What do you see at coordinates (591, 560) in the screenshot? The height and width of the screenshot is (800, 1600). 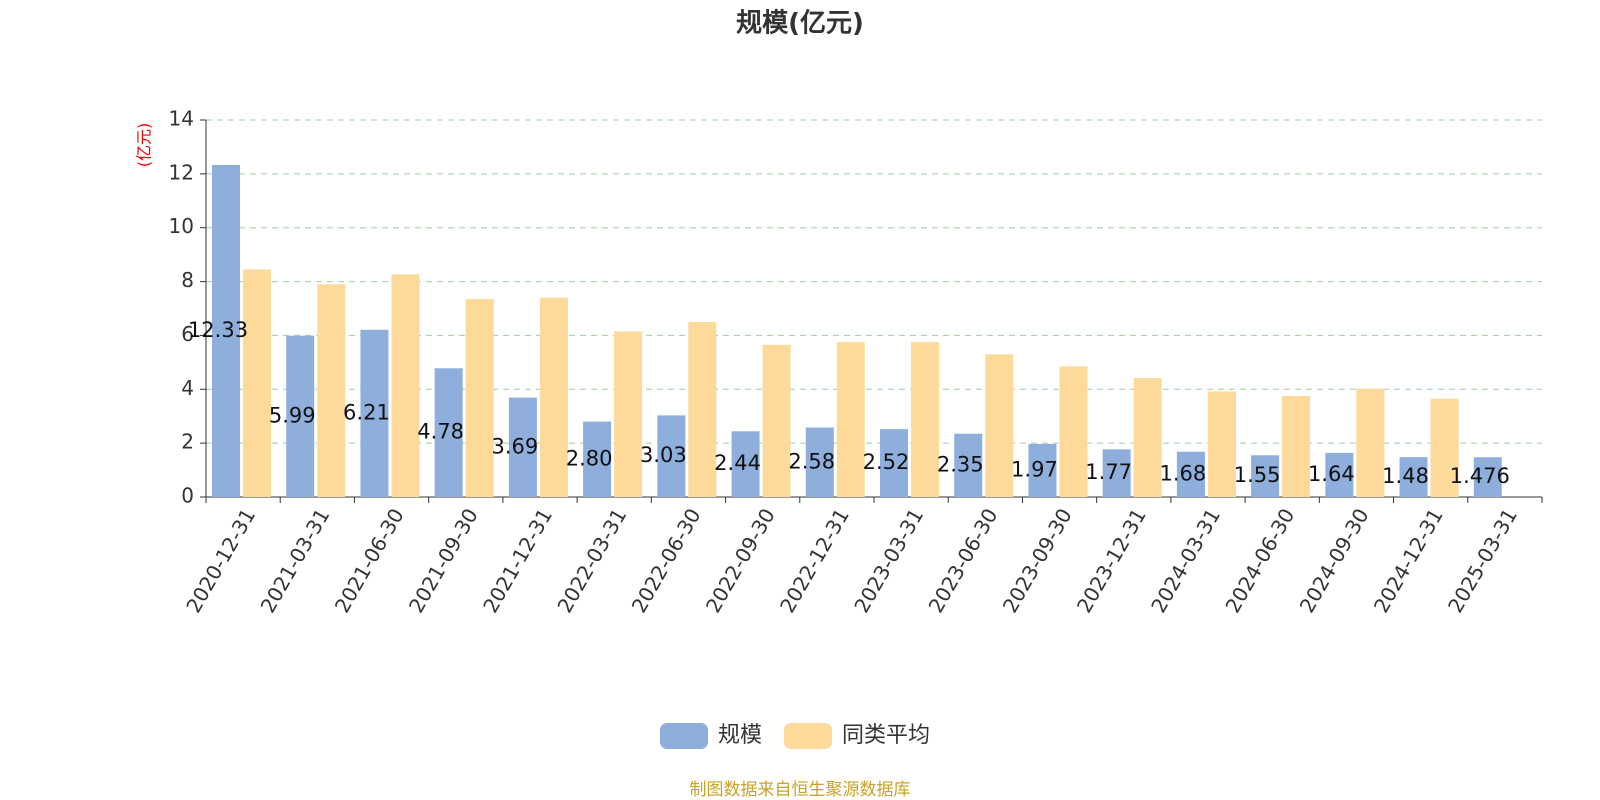 I see `x-tick-label: 2022-03-31` at bounding box center [591, 560].